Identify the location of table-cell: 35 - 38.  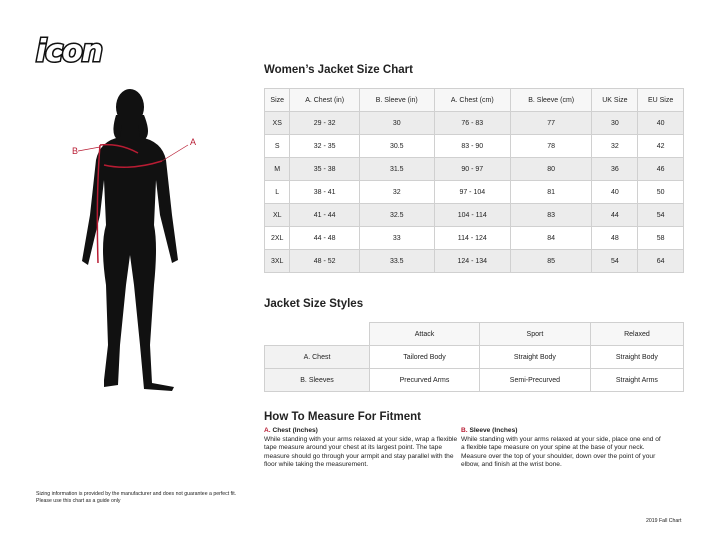
(324, 169).